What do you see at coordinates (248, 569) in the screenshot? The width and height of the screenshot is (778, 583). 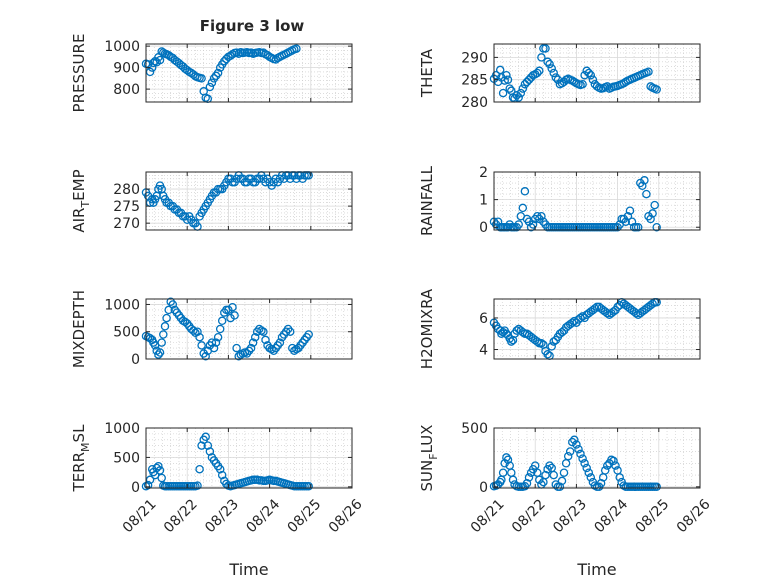 I see `x-axis-label: Time` at bounding box center [248, 569].